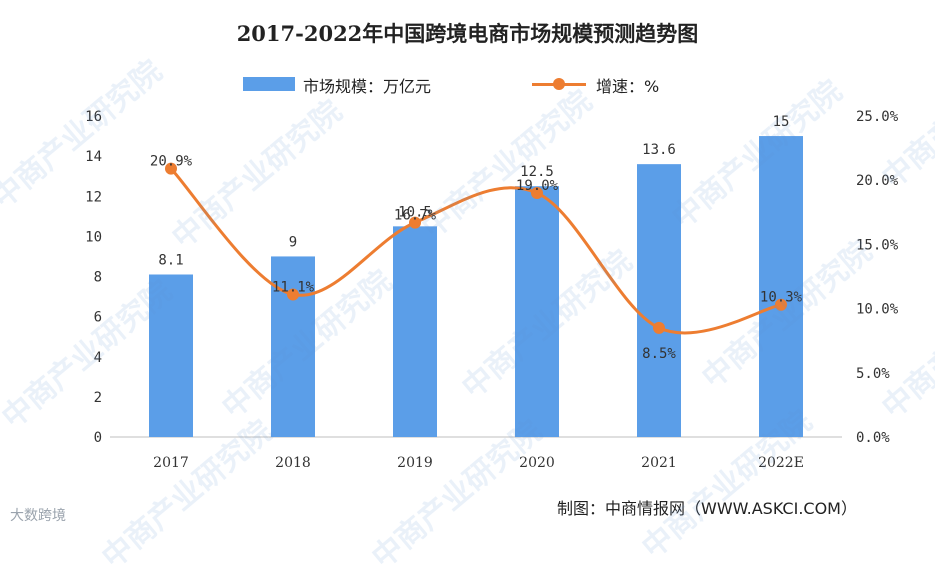  Describe the element at coordinates (293, 463) in the screenshot. I see `x-tick-label: 2018` at that location.